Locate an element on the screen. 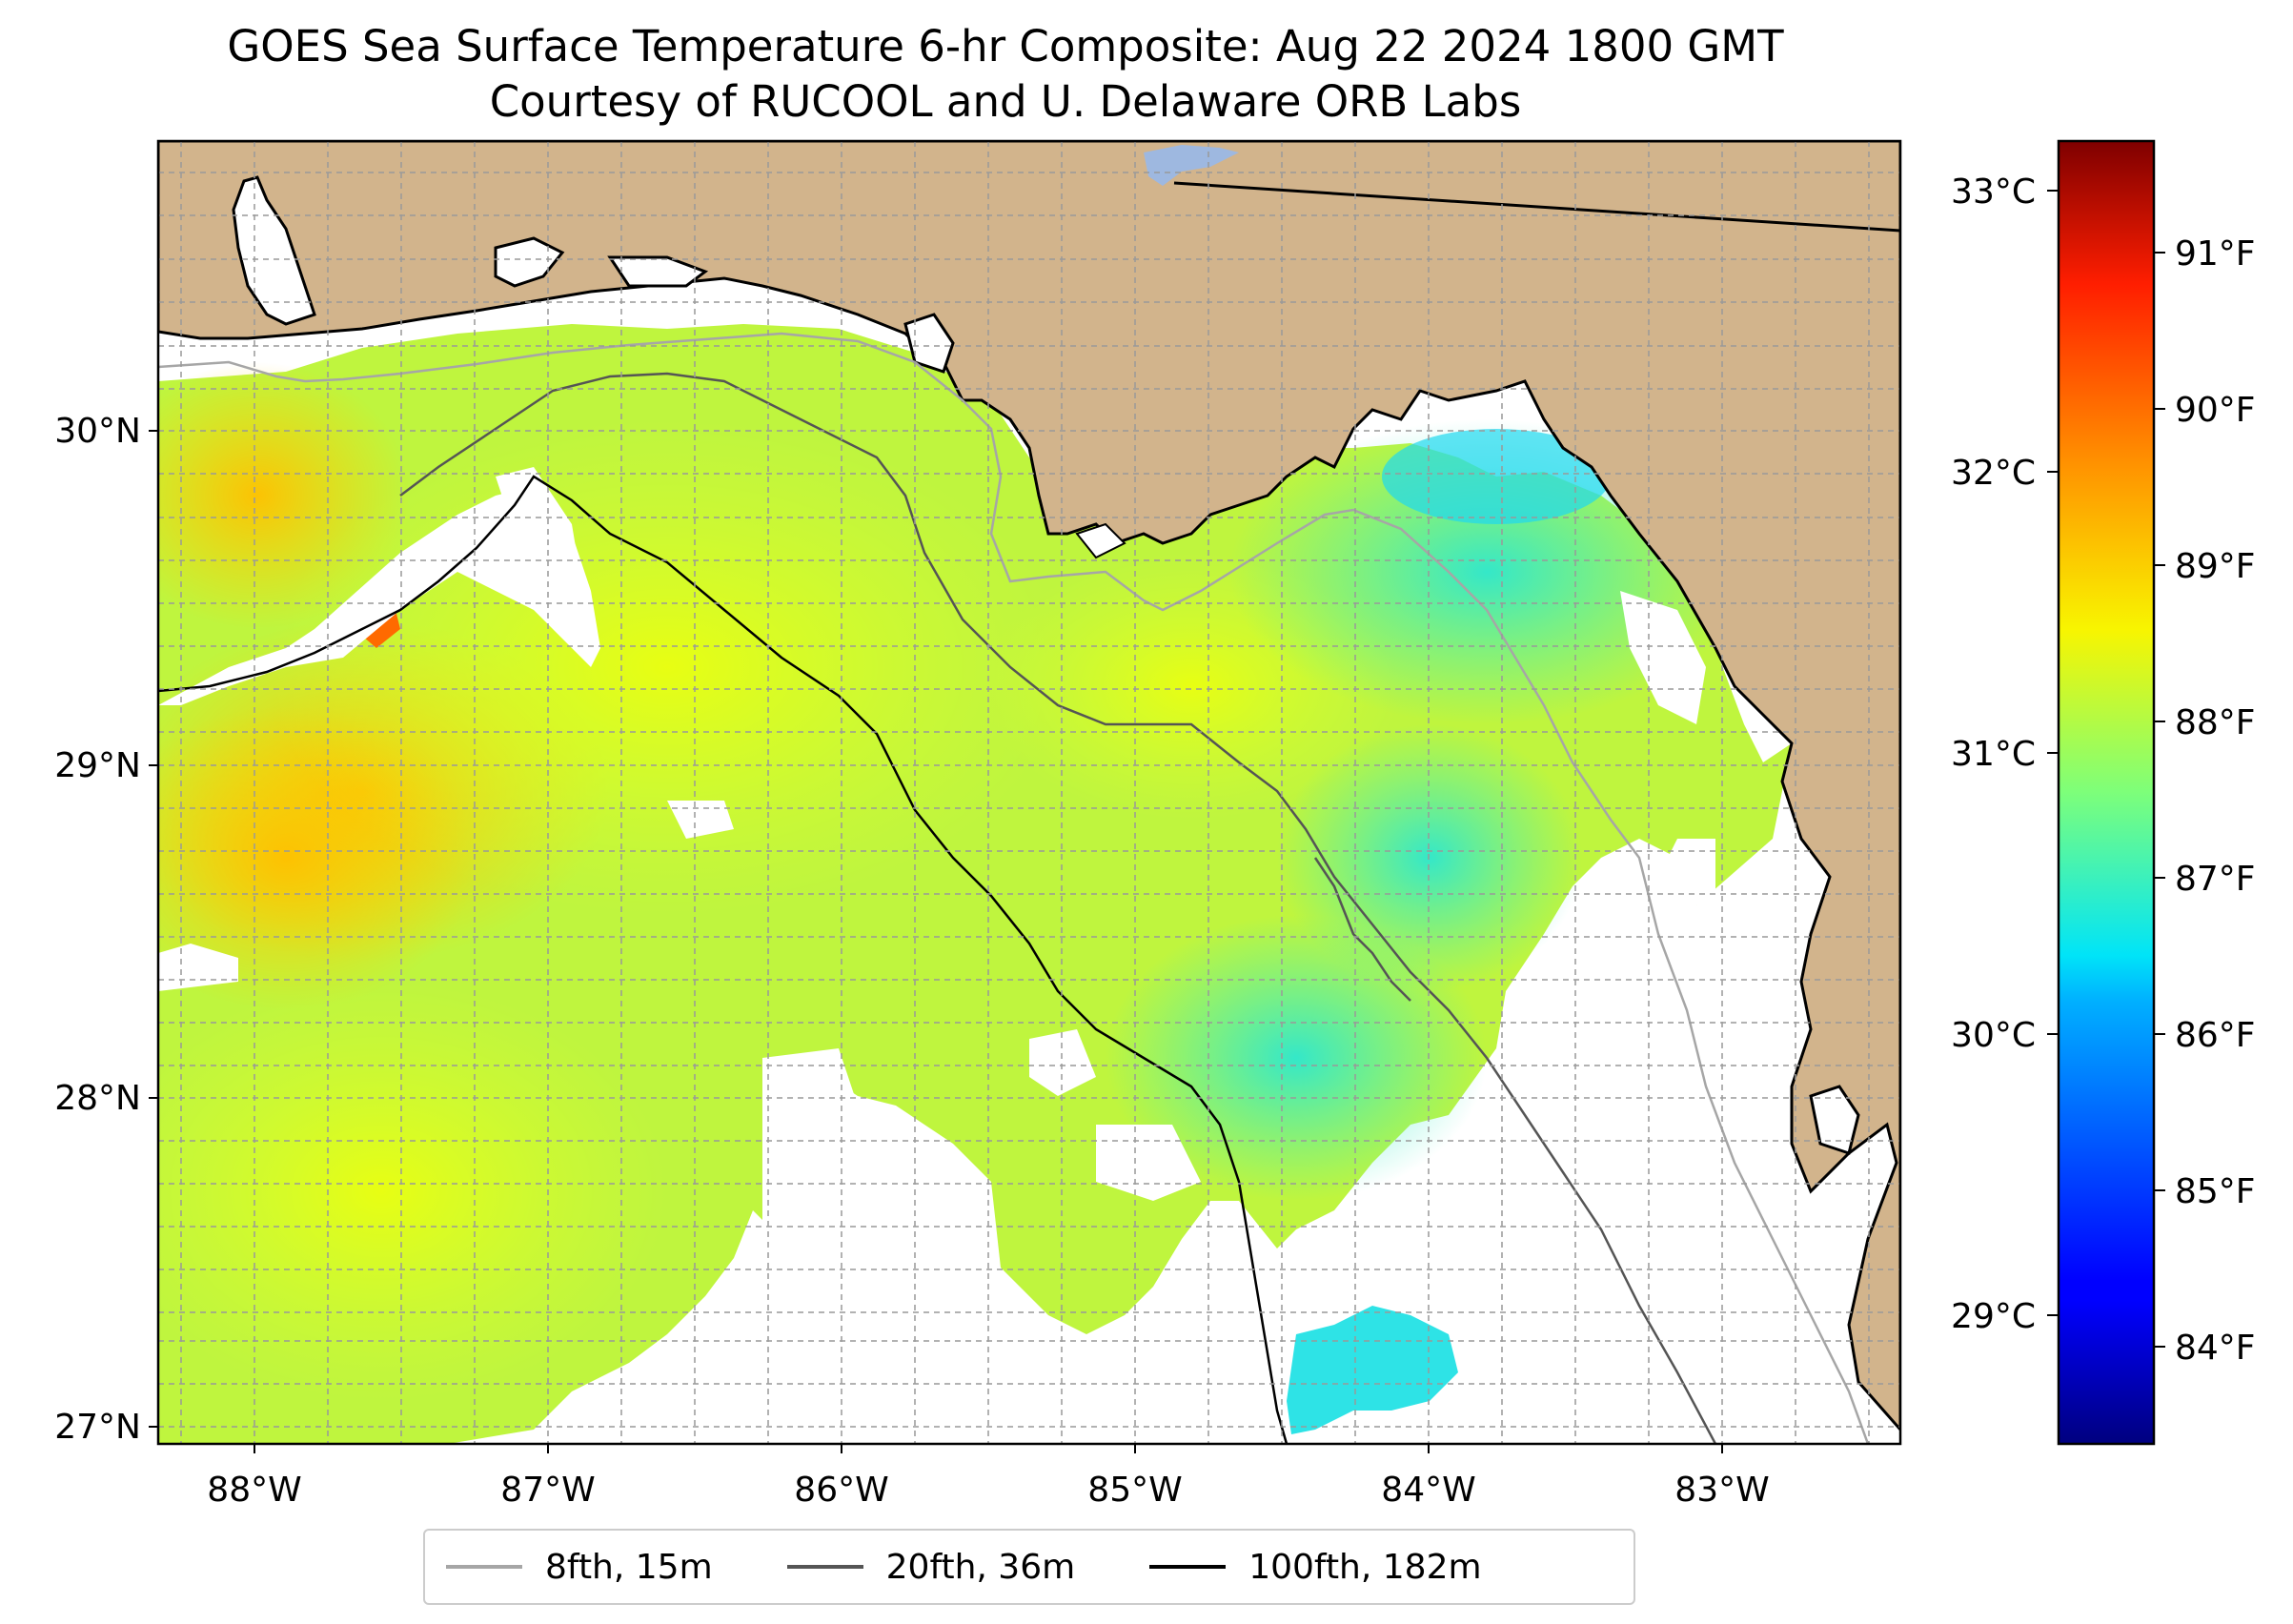  fahrenheit-label-91: 91°F is located at coordinates (2216, 254).